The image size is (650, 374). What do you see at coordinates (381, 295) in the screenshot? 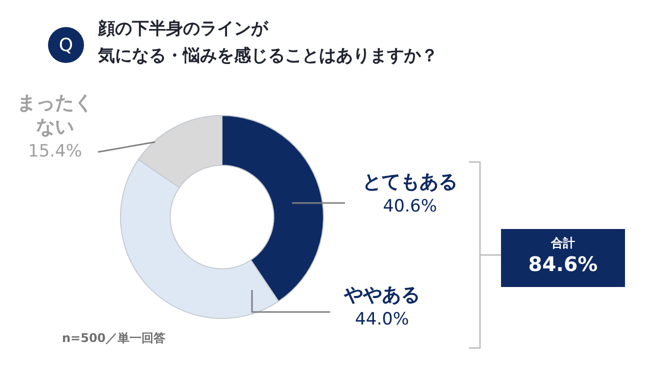
I see `slice-label: ややある` at bounding box center [381, 295].